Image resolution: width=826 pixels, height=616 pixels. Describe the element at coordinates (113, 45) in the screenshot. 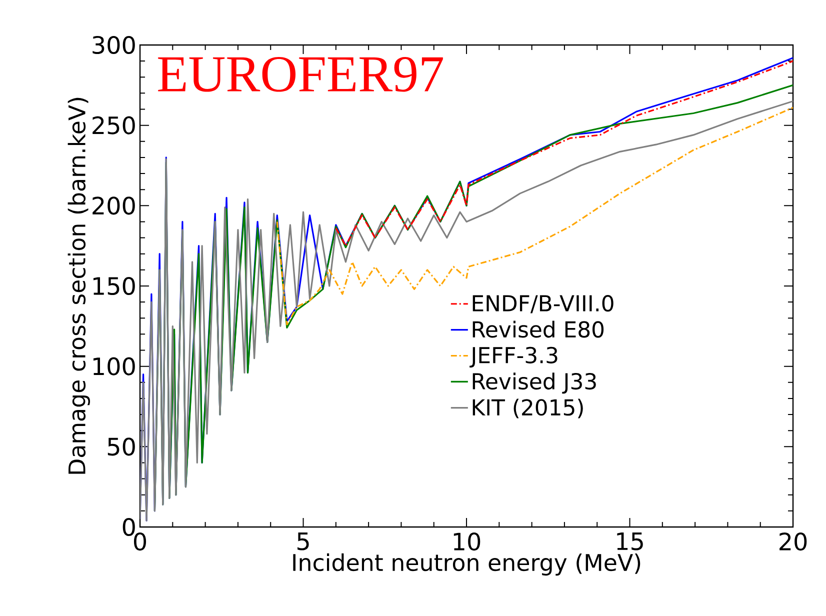

I see `y-tick-label: 300` at that location.